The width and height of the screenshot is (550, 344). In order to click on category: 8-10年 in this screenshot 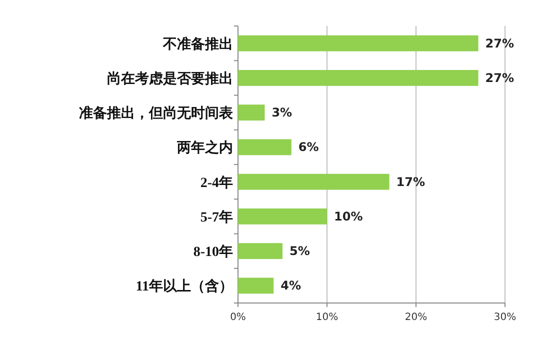, I will do `click(213, 252)`.